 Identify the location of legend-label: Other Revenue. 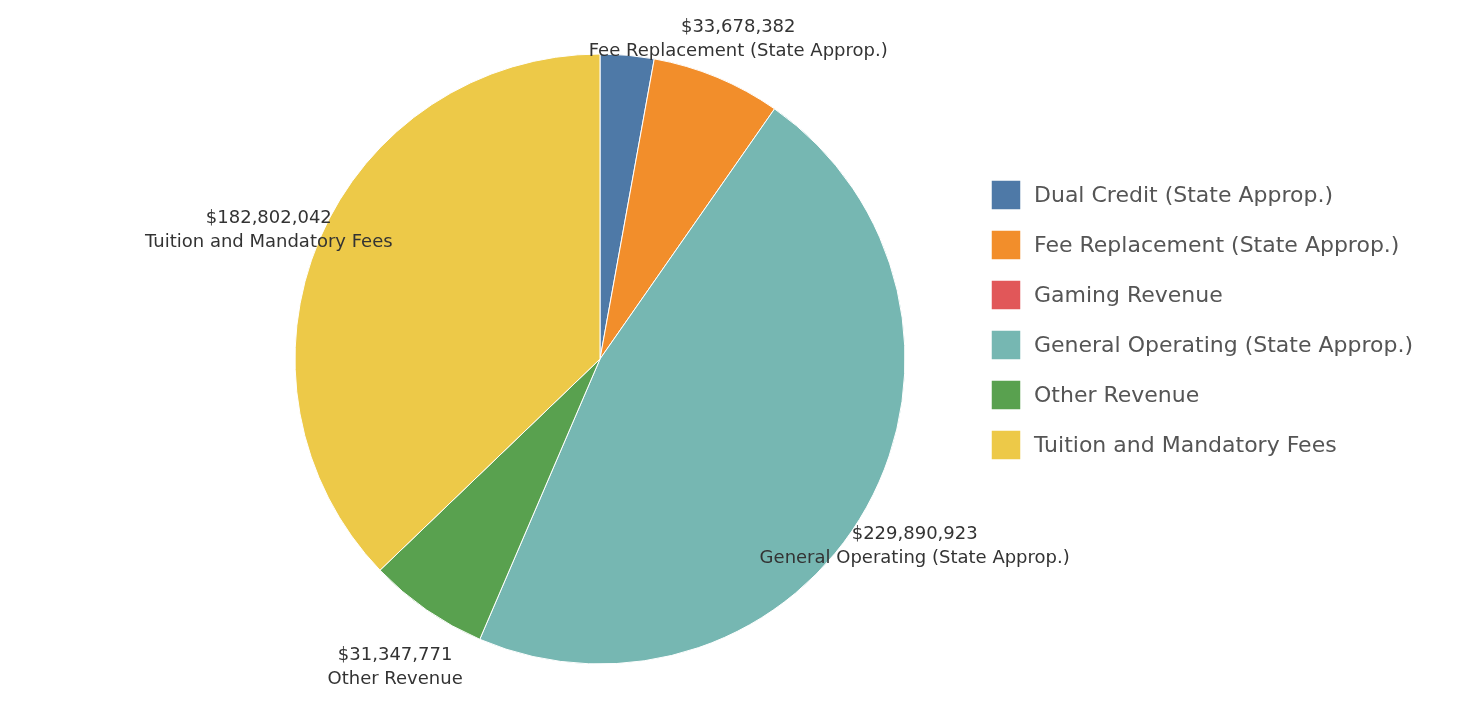
(1117, 394).